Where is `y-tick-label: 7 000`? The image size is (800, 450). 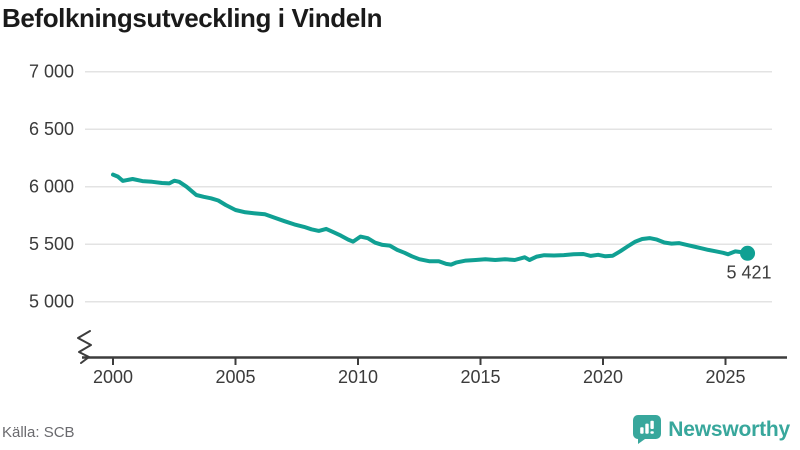
y-tick-label: 7 000 is located at coordinates (51, 72).